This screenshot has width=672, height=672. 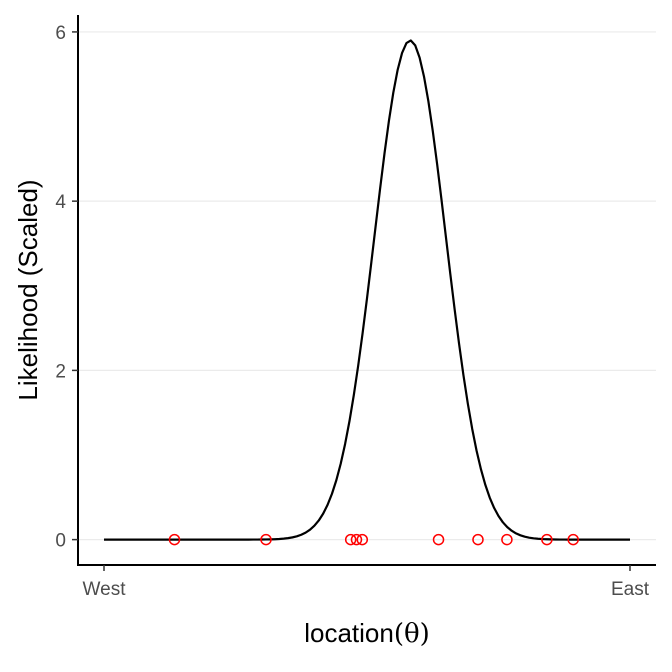 I want to click on x-axis-title-symbol: (θ), so click(x=412, y=634).